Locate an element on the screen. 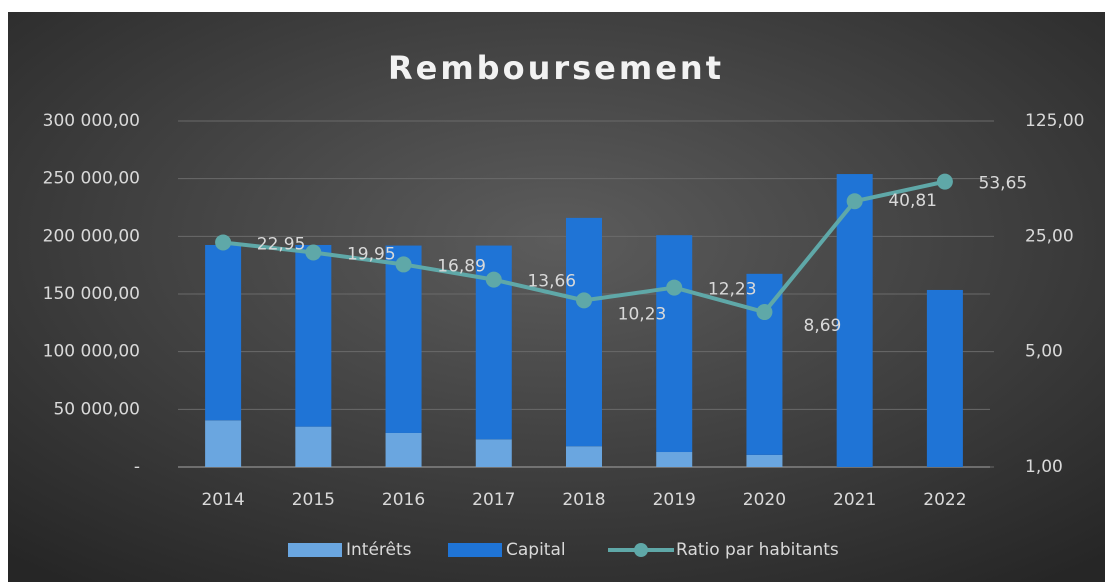  y2-tick-label: 25,00 is located at coordinates (1049, 236).